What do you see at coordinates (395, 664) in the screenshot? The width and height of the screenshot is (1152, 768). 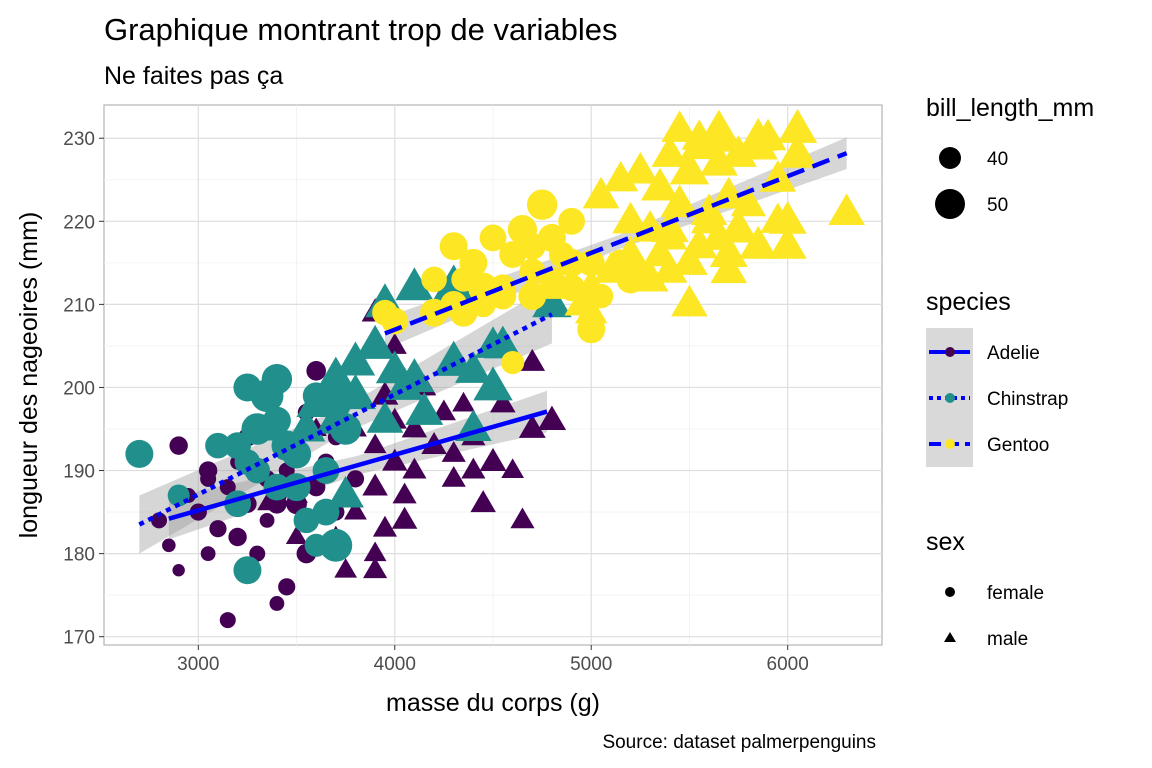 I see `x-tick-label: 4000` at bounding box center [395, 664].